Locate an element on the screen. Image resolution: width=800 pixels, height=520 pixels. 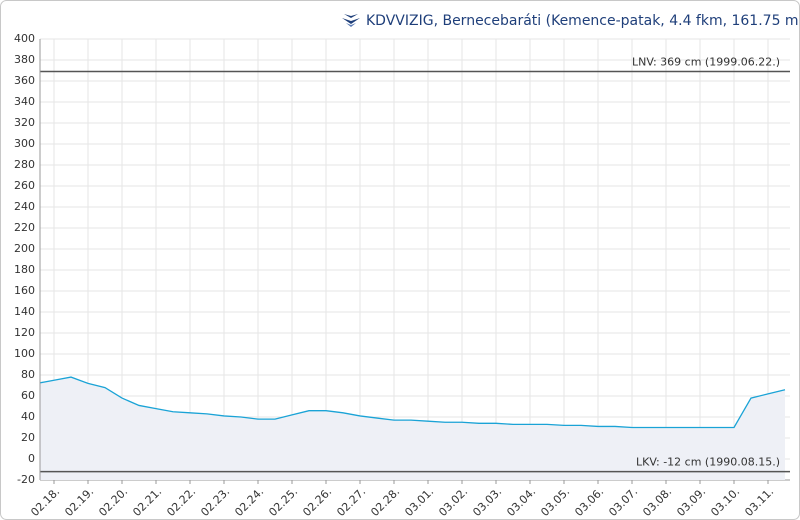
y-tick-label: 240 is located at coordinates (24, 206).